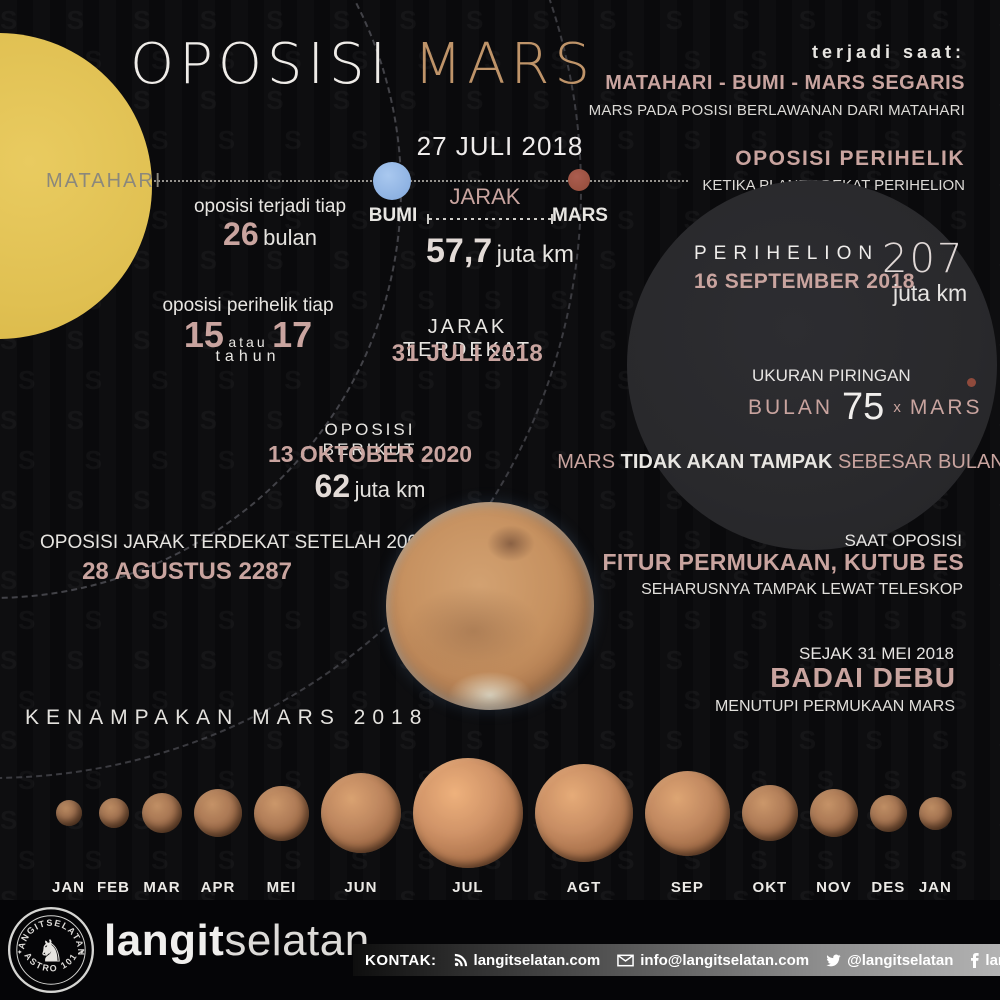 The height and width of the screenshot is (1000, 1000). What do you see at coordinates (270, 206) in the screenshot?
I see `opposition-cycle-label: oposisi terjadi tiap` at bounding box center [270, 206].